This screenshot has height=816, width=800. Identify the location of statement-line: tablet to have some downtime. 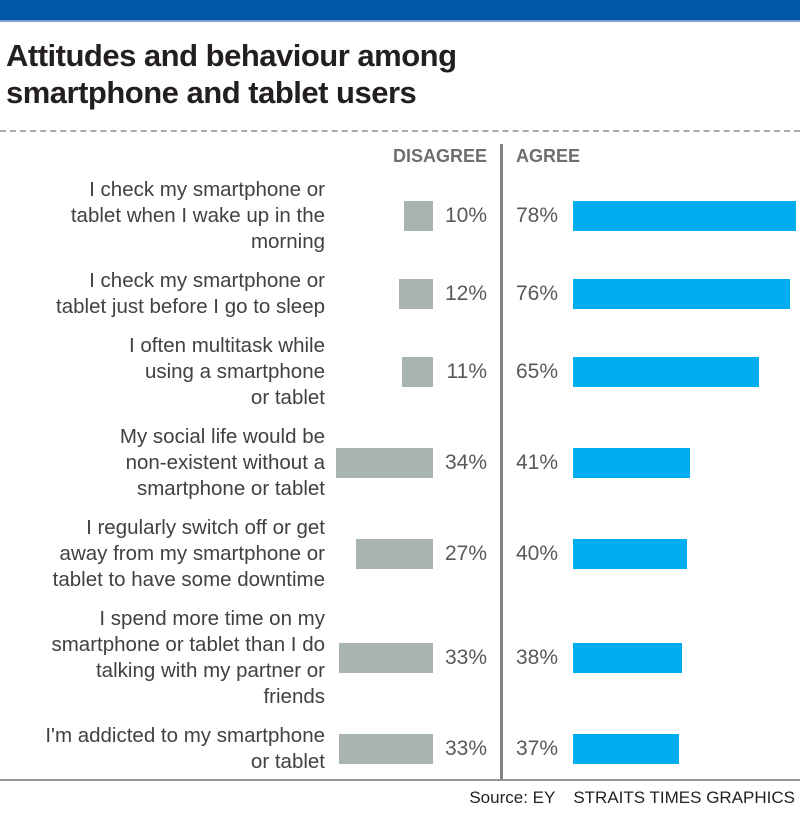
(188, 579).